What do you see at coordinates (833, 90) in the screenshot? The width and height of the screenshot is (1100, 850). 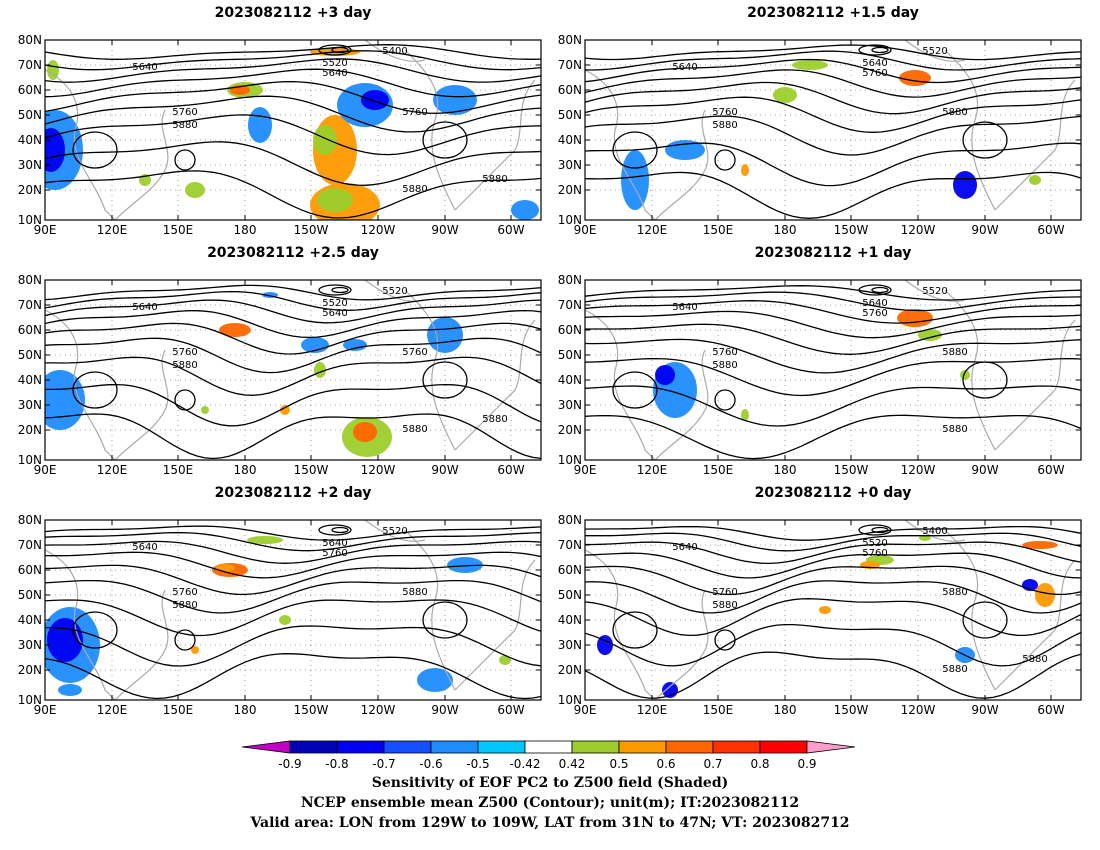 I see `map-panel-1-5day: 2023082112 +1.5 day` at bounding box center [833, 90].